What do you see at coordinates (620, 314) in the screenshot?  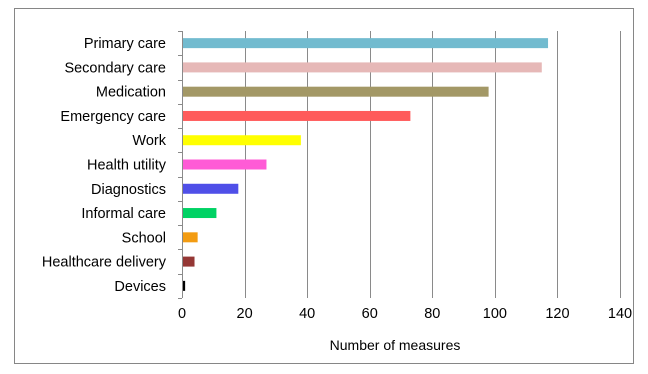 I see `x-tick-label: 140` at bounding box center [620, 314].